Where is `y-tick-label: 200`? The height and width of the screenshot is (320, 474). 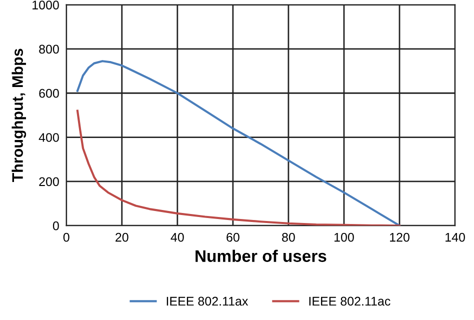
y-tick-label: 200 is located at coordinates (49, 181).